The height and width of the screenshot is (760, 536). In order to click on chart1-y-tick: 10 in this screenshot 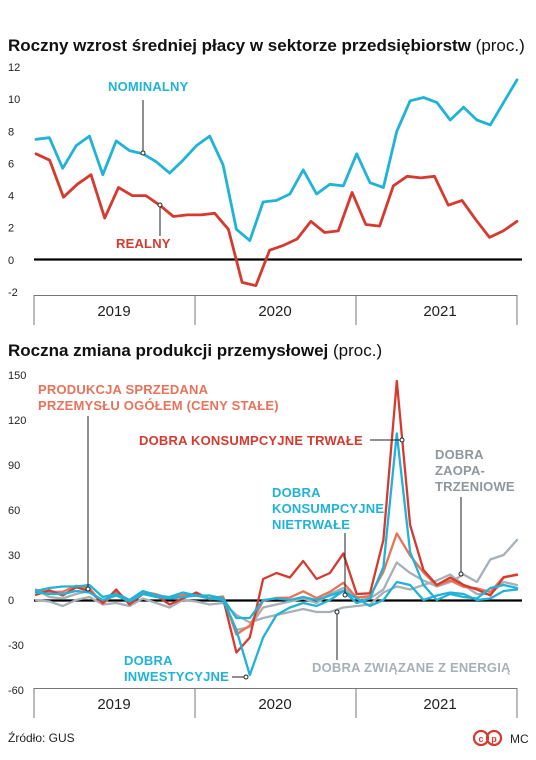, I will do `click(14, 100)`.